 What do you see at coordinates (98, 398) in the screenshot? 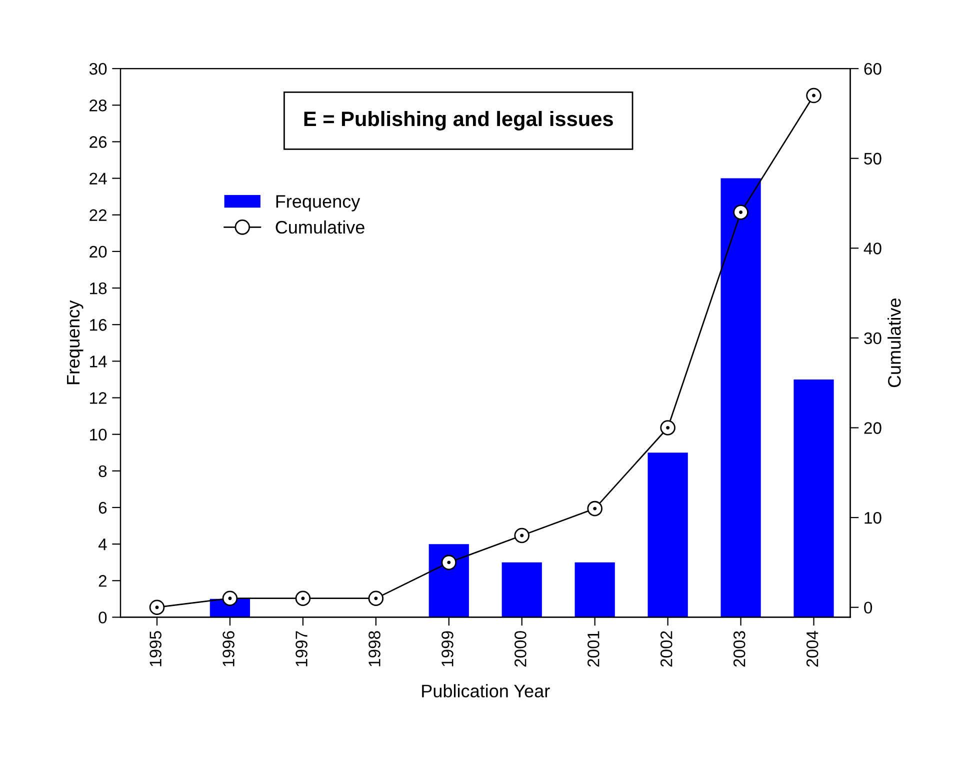
I see `y-tick-label: 12` at bounding box center [98, 398].